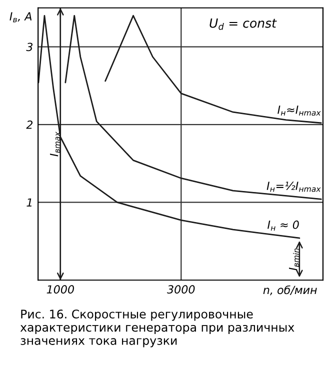 This screenshot has width=334, height=375. I want to click on series-label: I$_{н}$=½I$_{нmax}$, so click(293, 187).